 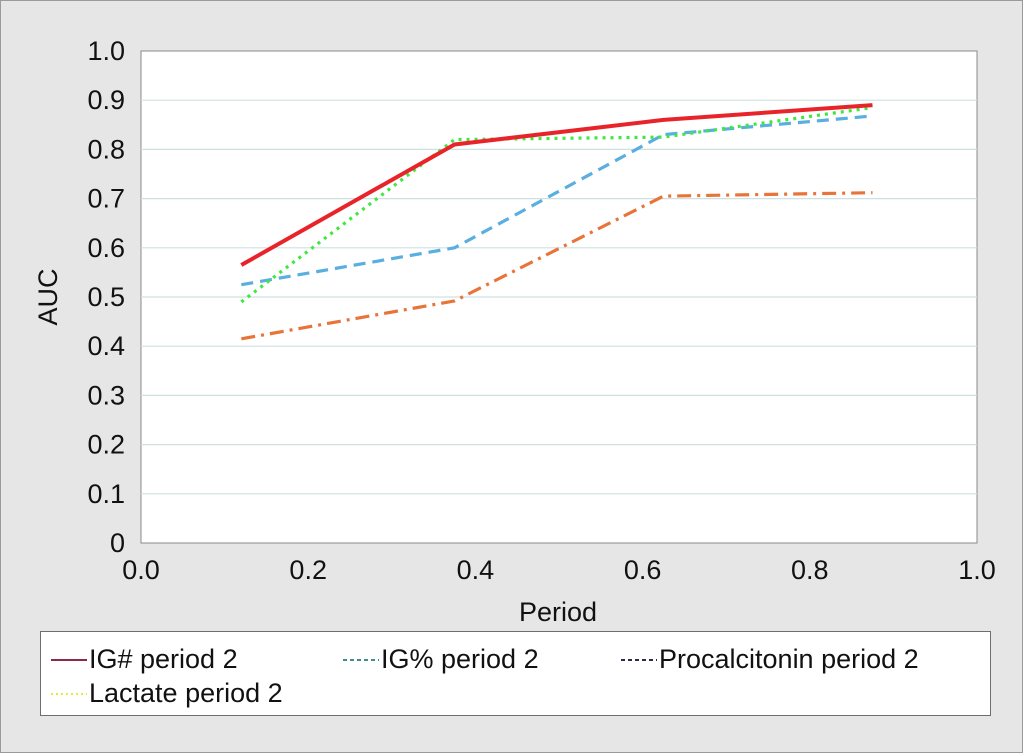 I want to click on y-tick-label: 0.1, so click(x=106, y=494).